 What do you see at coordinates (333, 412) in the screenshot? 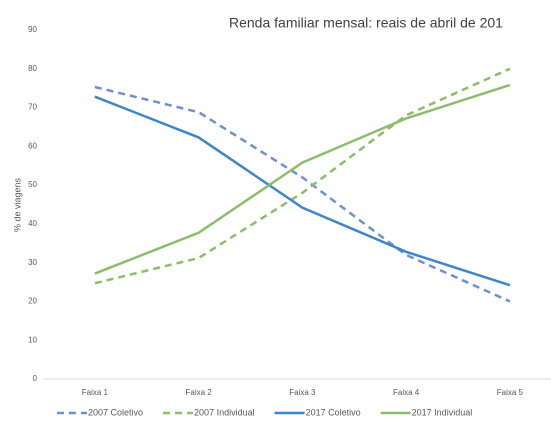
I see `legend-label: 2017 Coletivo` at bounding box center [333, 412].